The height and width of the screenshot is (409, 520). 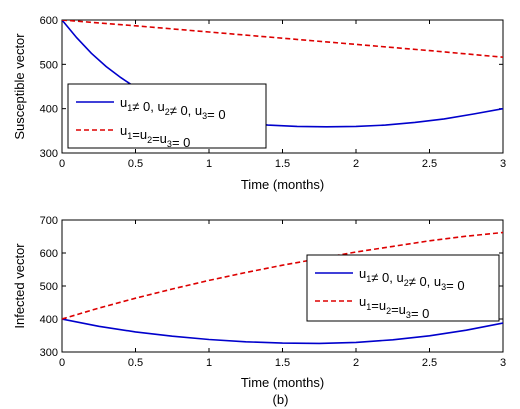 What do you see at coordinates (281, 399) in the screenshot?
I see `figure-caption: (b)` at bounding box center [281, 399].